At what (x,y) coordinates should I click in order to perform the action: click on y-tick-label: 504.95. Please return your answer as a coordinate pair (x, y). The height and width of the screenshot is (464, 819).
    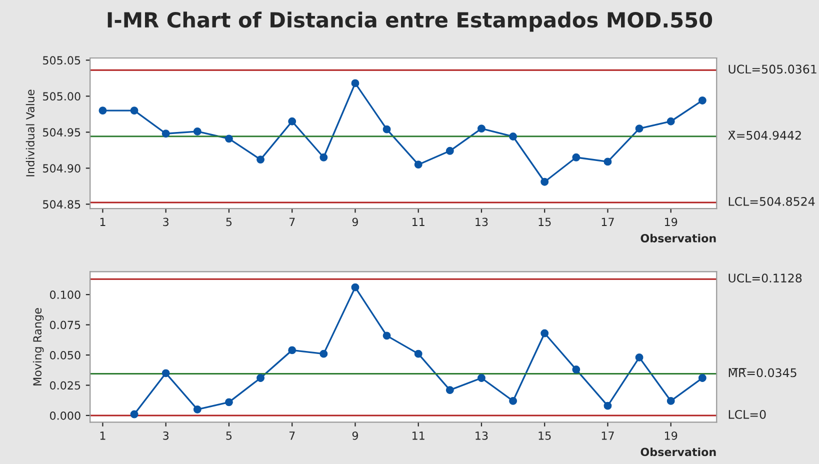
    Looking at the image, I should click on (61, 132).